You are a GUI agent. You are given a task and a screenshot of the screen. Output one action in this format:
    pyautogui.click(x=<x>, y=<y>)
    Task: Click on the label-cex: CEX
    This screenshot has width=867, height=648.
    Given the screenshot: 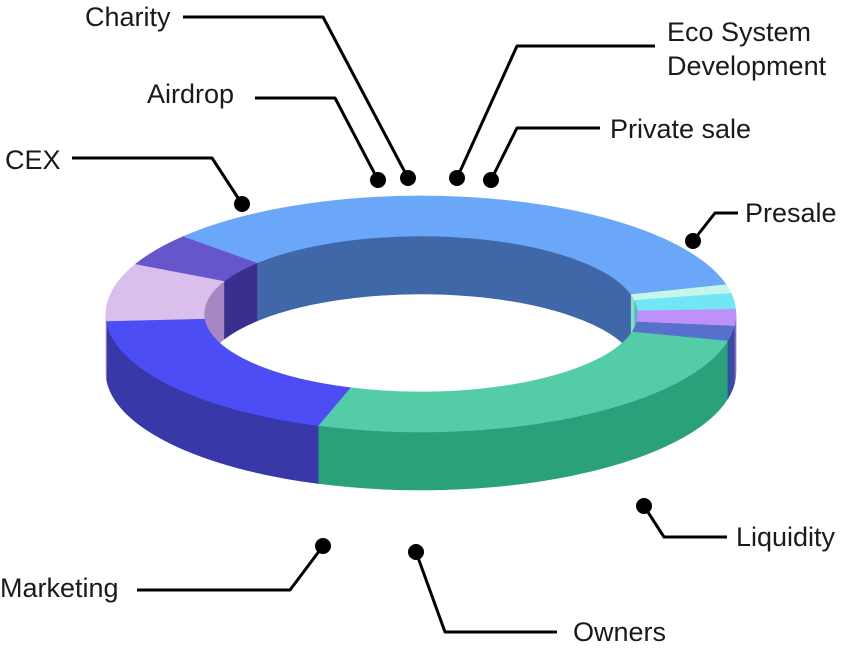 What is the action you would take?
    pyautogui.click(x=33, y=160)
    